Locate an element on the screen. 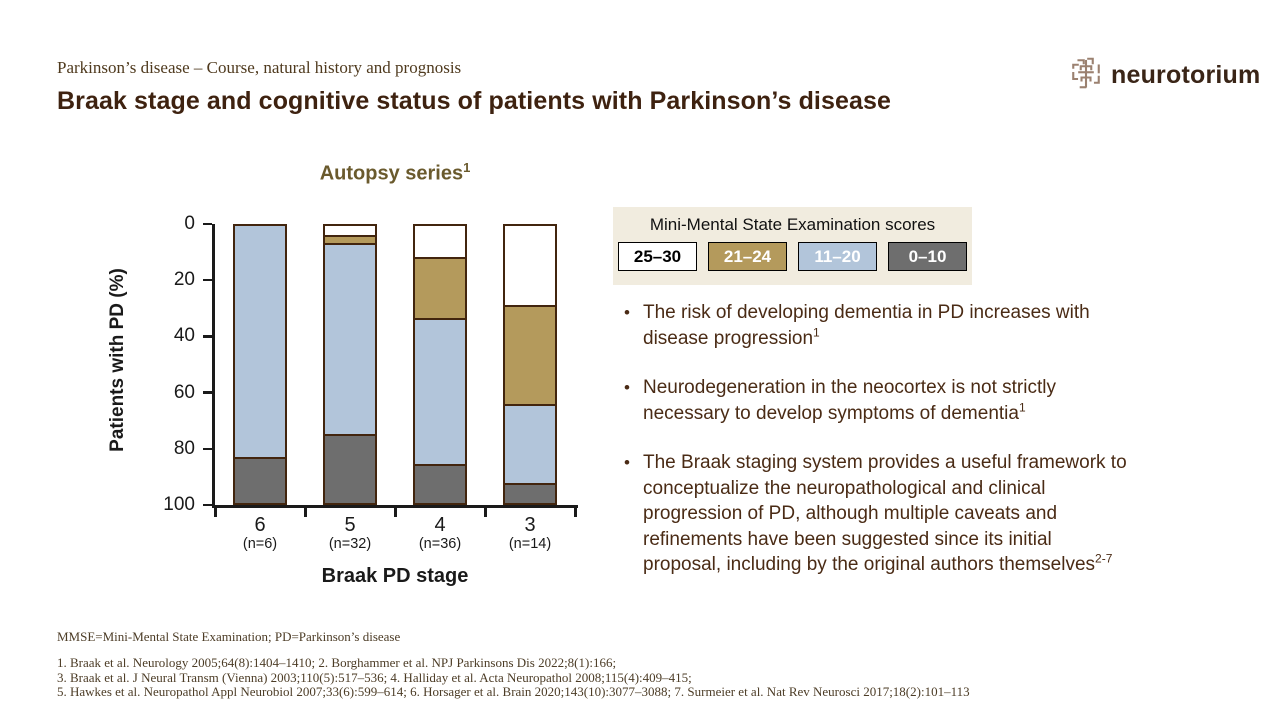 The height and width of the screenshot is (720, 1280). chart-title: Autopsy series1 is located at coordinates (395, 172).